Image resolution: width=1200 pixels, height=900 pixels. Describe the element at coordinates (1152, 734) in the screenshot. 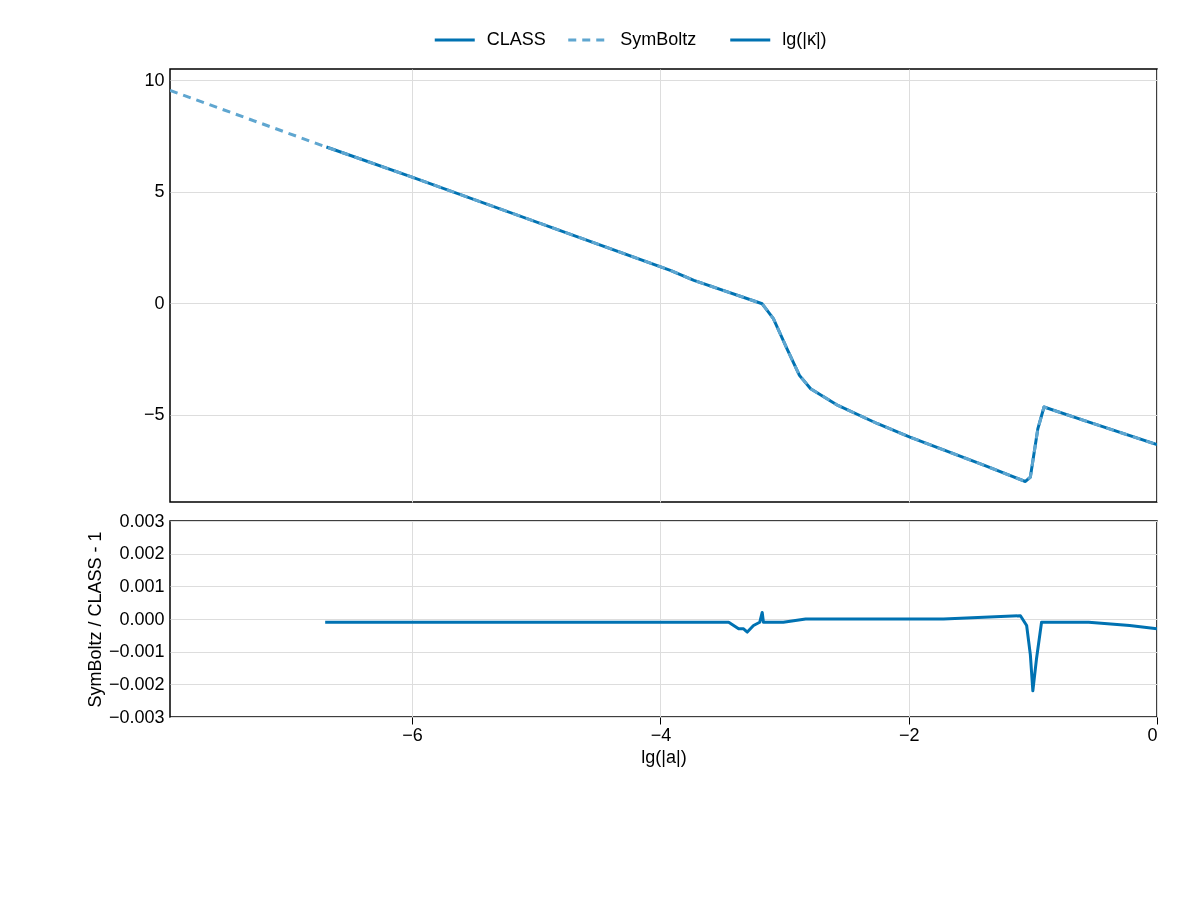

I see `x-tick-label: 0` at that location.